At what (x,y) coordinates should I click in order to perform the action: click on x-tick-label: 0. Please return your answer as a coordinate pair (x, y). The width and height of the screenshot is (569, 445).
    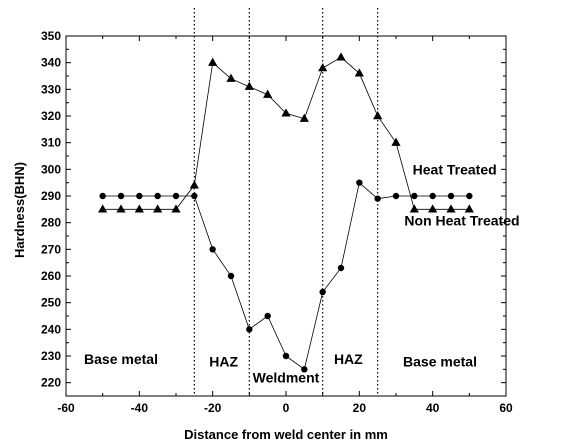
    Looking at the image, I should click on (286, 408).